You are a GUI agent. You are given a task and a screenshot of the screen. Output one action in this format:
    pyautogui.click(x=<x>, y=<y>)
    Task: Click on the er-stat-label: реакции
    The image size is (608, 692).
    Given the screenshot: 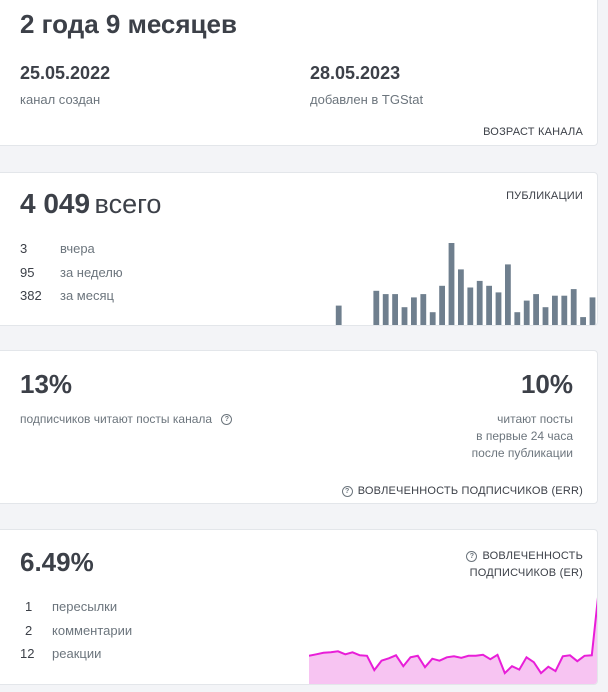 What is the action you would take?
    pyautogui.click(x=77, y=653)
    